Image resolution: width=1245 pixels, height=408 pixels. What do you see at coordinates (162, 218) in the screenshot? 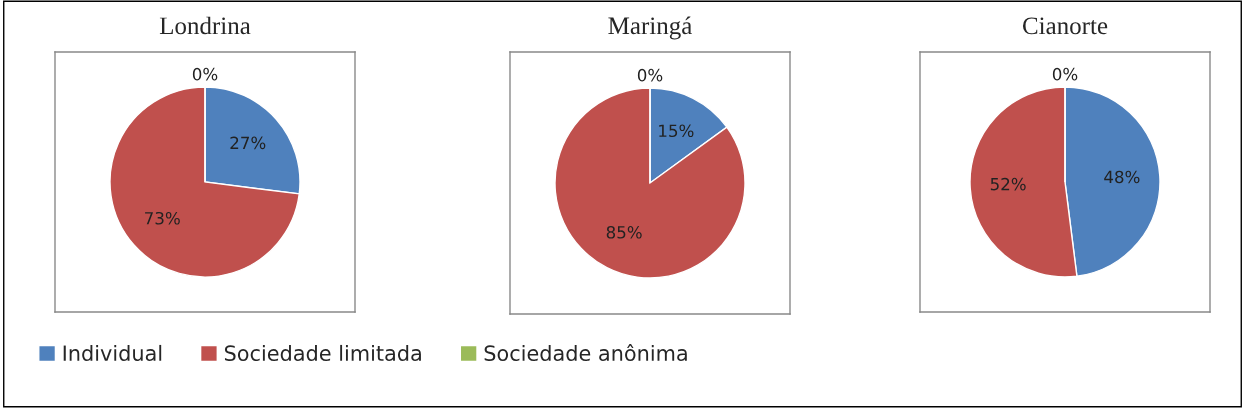
I see `data-label: 73%` at bounding box center [162, 218].